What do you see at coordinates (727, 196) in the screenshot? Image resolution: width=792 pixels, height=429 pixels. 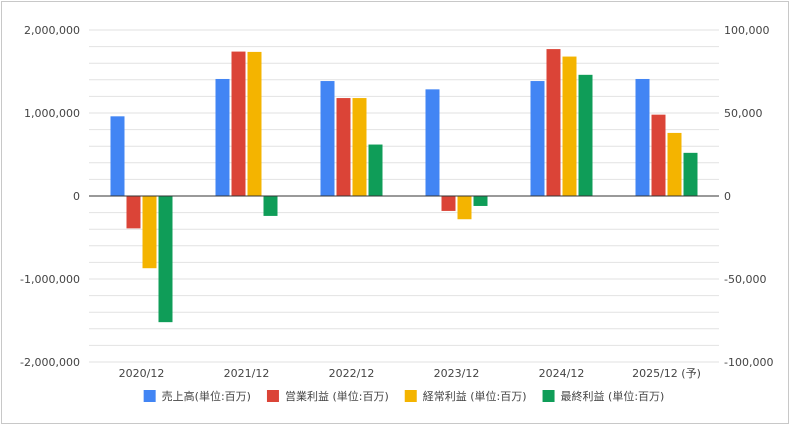 I see `right-tick-label: 0` at bounding box center [727, 196].